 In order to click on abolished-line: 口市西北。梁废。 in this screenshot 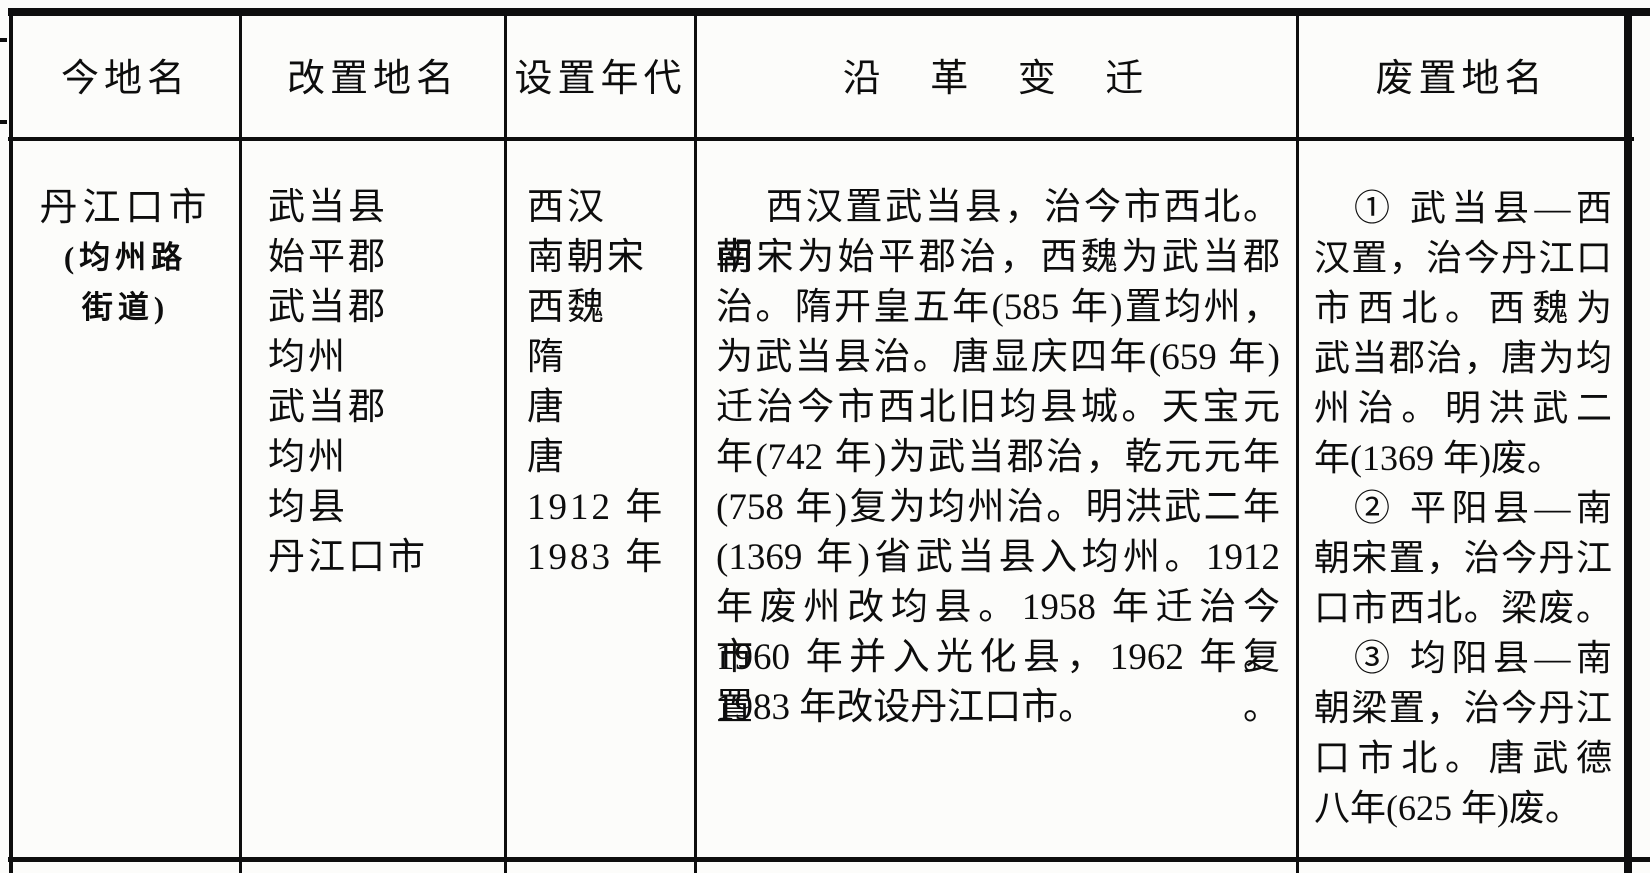, I will do `click(1463, 608)`.